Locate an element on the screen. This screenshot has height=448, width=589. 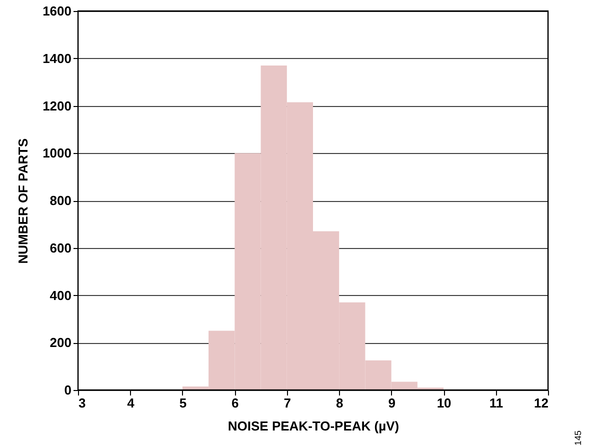
x-axis-title: NOISE PEAK-TO-PEAK (µV) is located at coordinates (314, 426).